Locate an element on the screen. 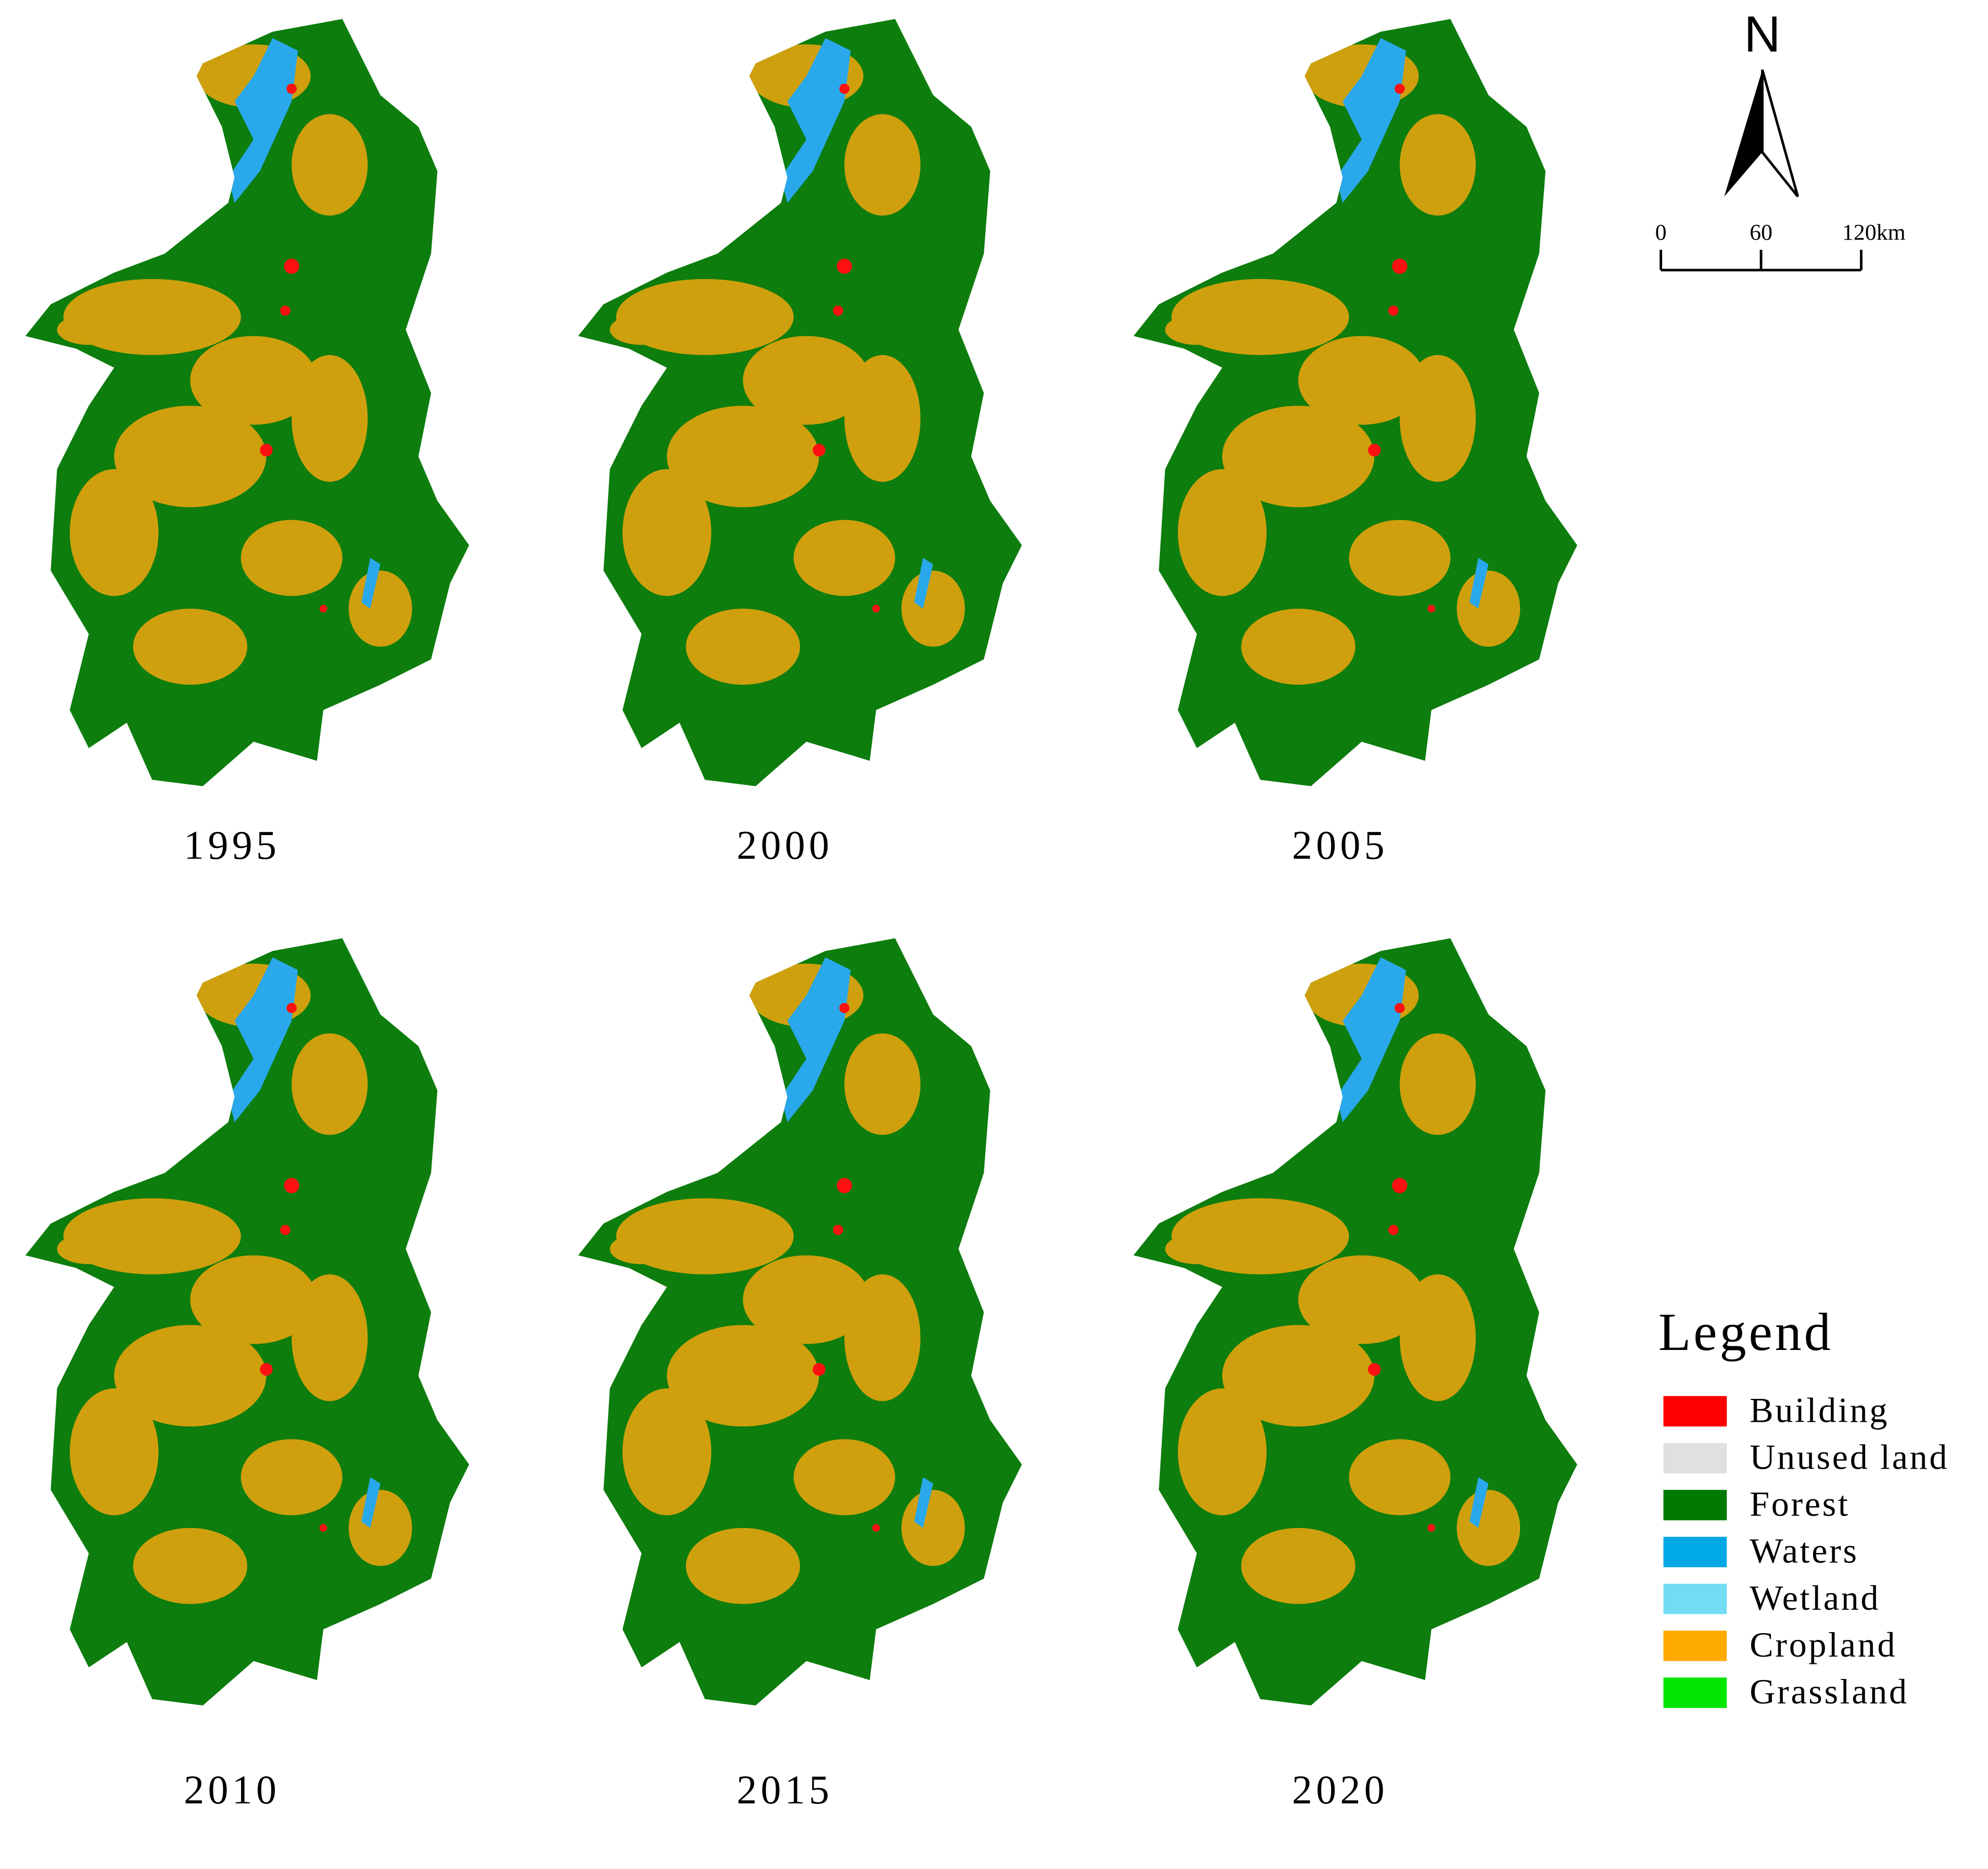 The height and width of the screenshot is (1869, 1988). north-arrow: N is located at coordinates (1761, 102).